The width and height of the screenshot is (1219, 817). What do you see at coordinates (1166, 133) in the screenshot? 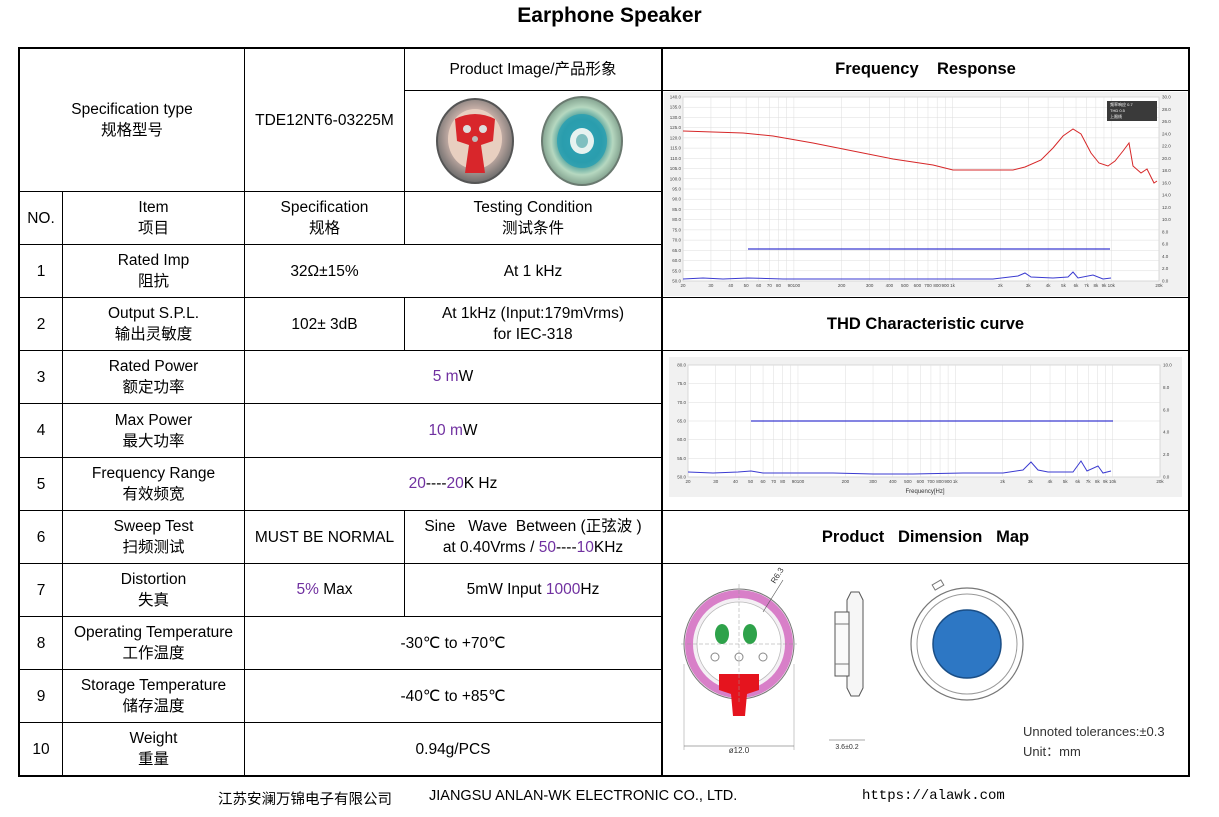
I see `y2-tick-label: 24.0` at bounding box center [1166, 133].